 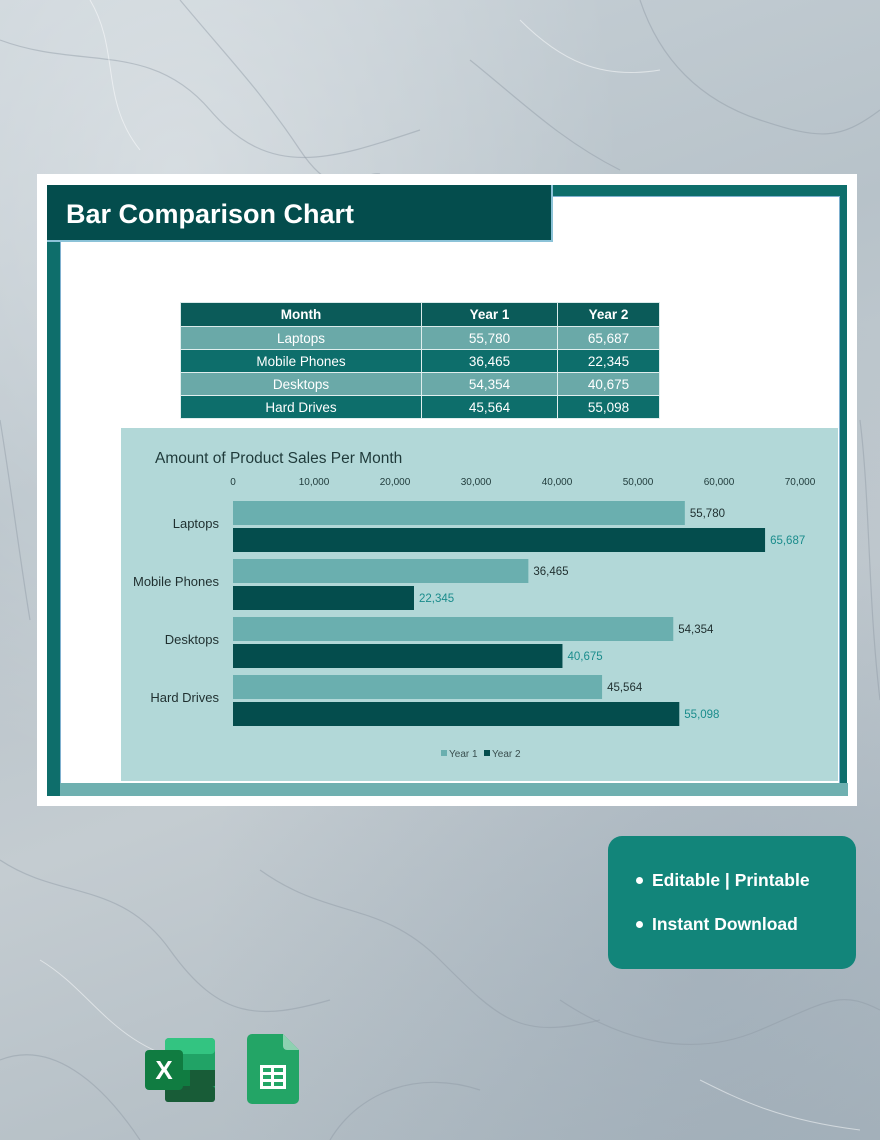 I want to click on google-sheets-icon, so click(x=273, y=1069).